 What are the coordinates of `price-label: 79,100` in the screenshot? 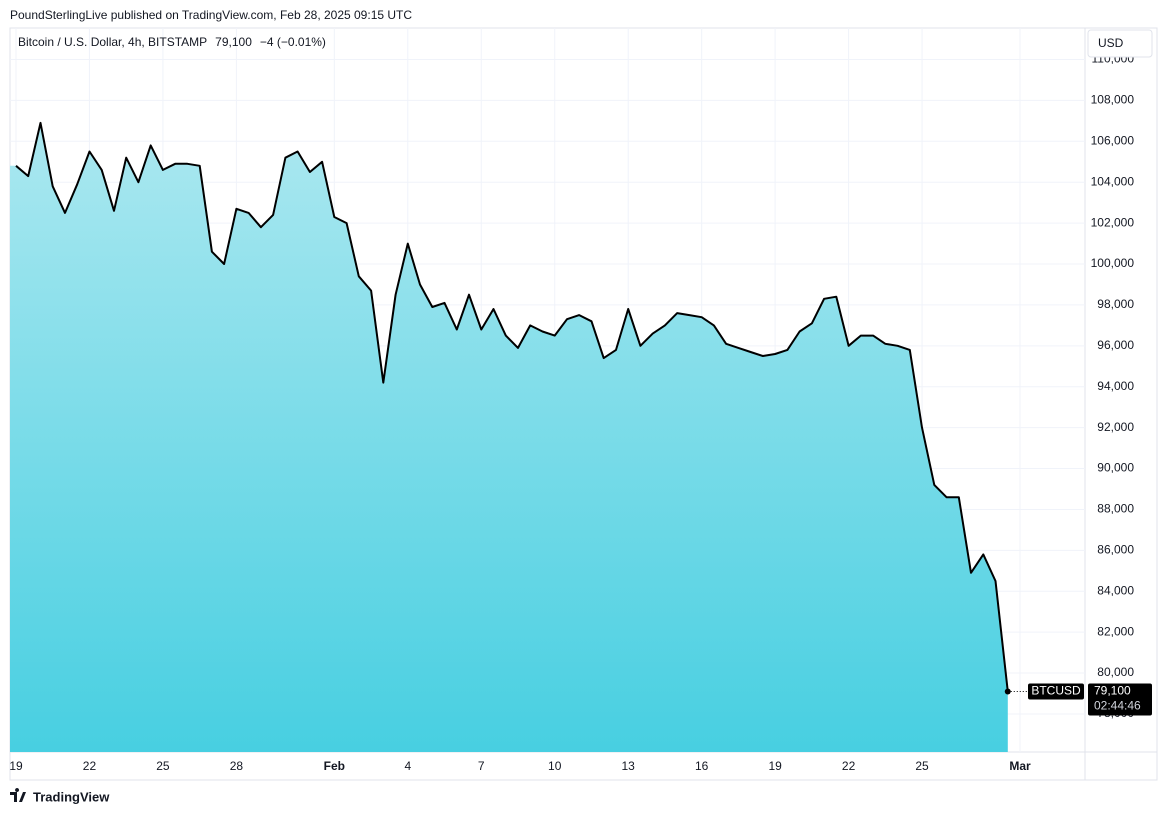 It's located at (1112, 691).